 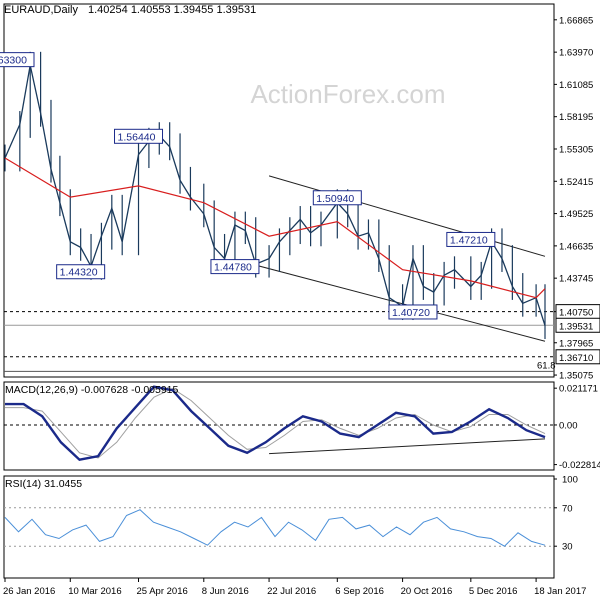 What do you see at coordinates (576, 343) in the screenshot?
I see `price-ytick-label: 1.37965` at bounding box center [576, 343].